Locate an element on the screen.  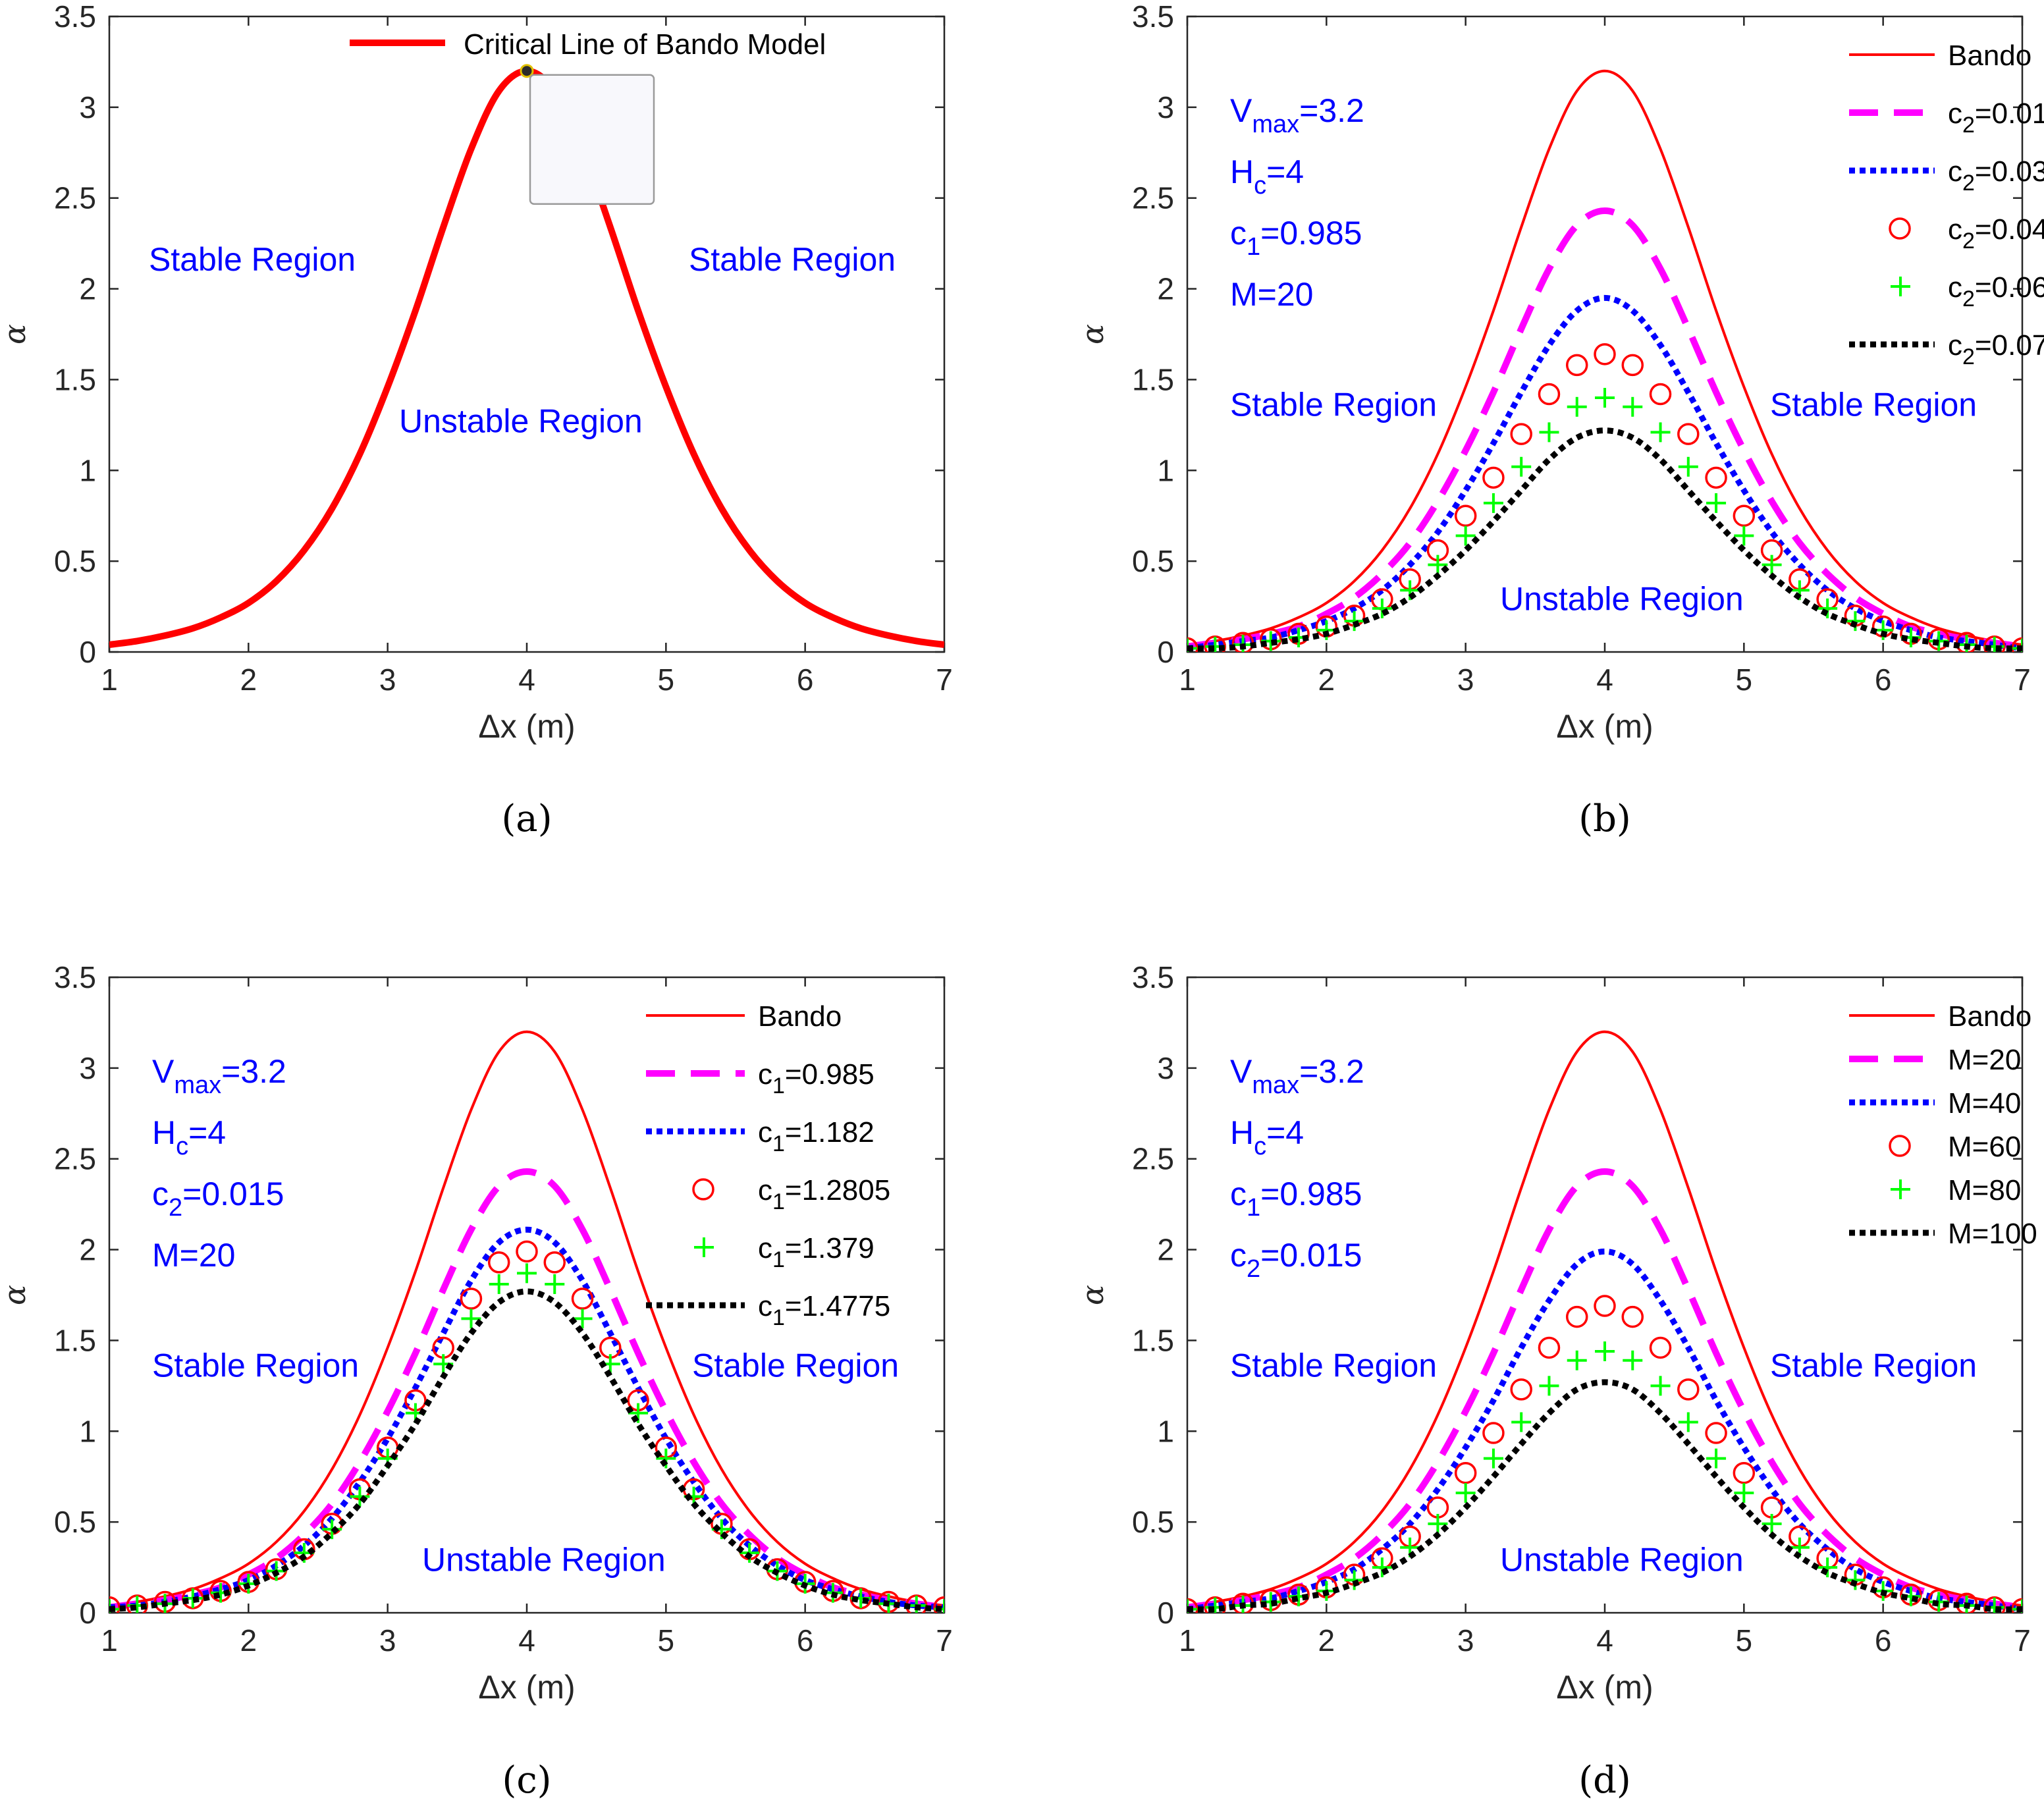
plot-area is located at coordinates (1604, 360).